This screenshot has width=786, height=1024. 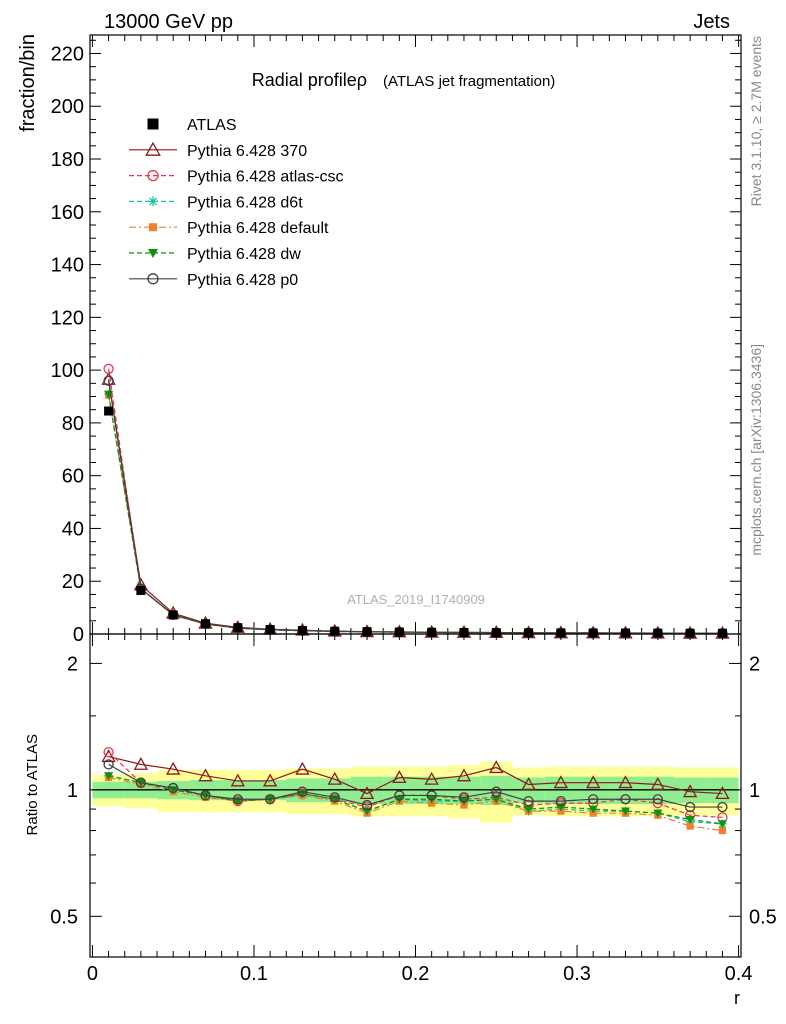 What do you see at coordinates (73, 477) in the screenshot?
I see `main-y-tick-label: 60` at bounding box center [73, 477].